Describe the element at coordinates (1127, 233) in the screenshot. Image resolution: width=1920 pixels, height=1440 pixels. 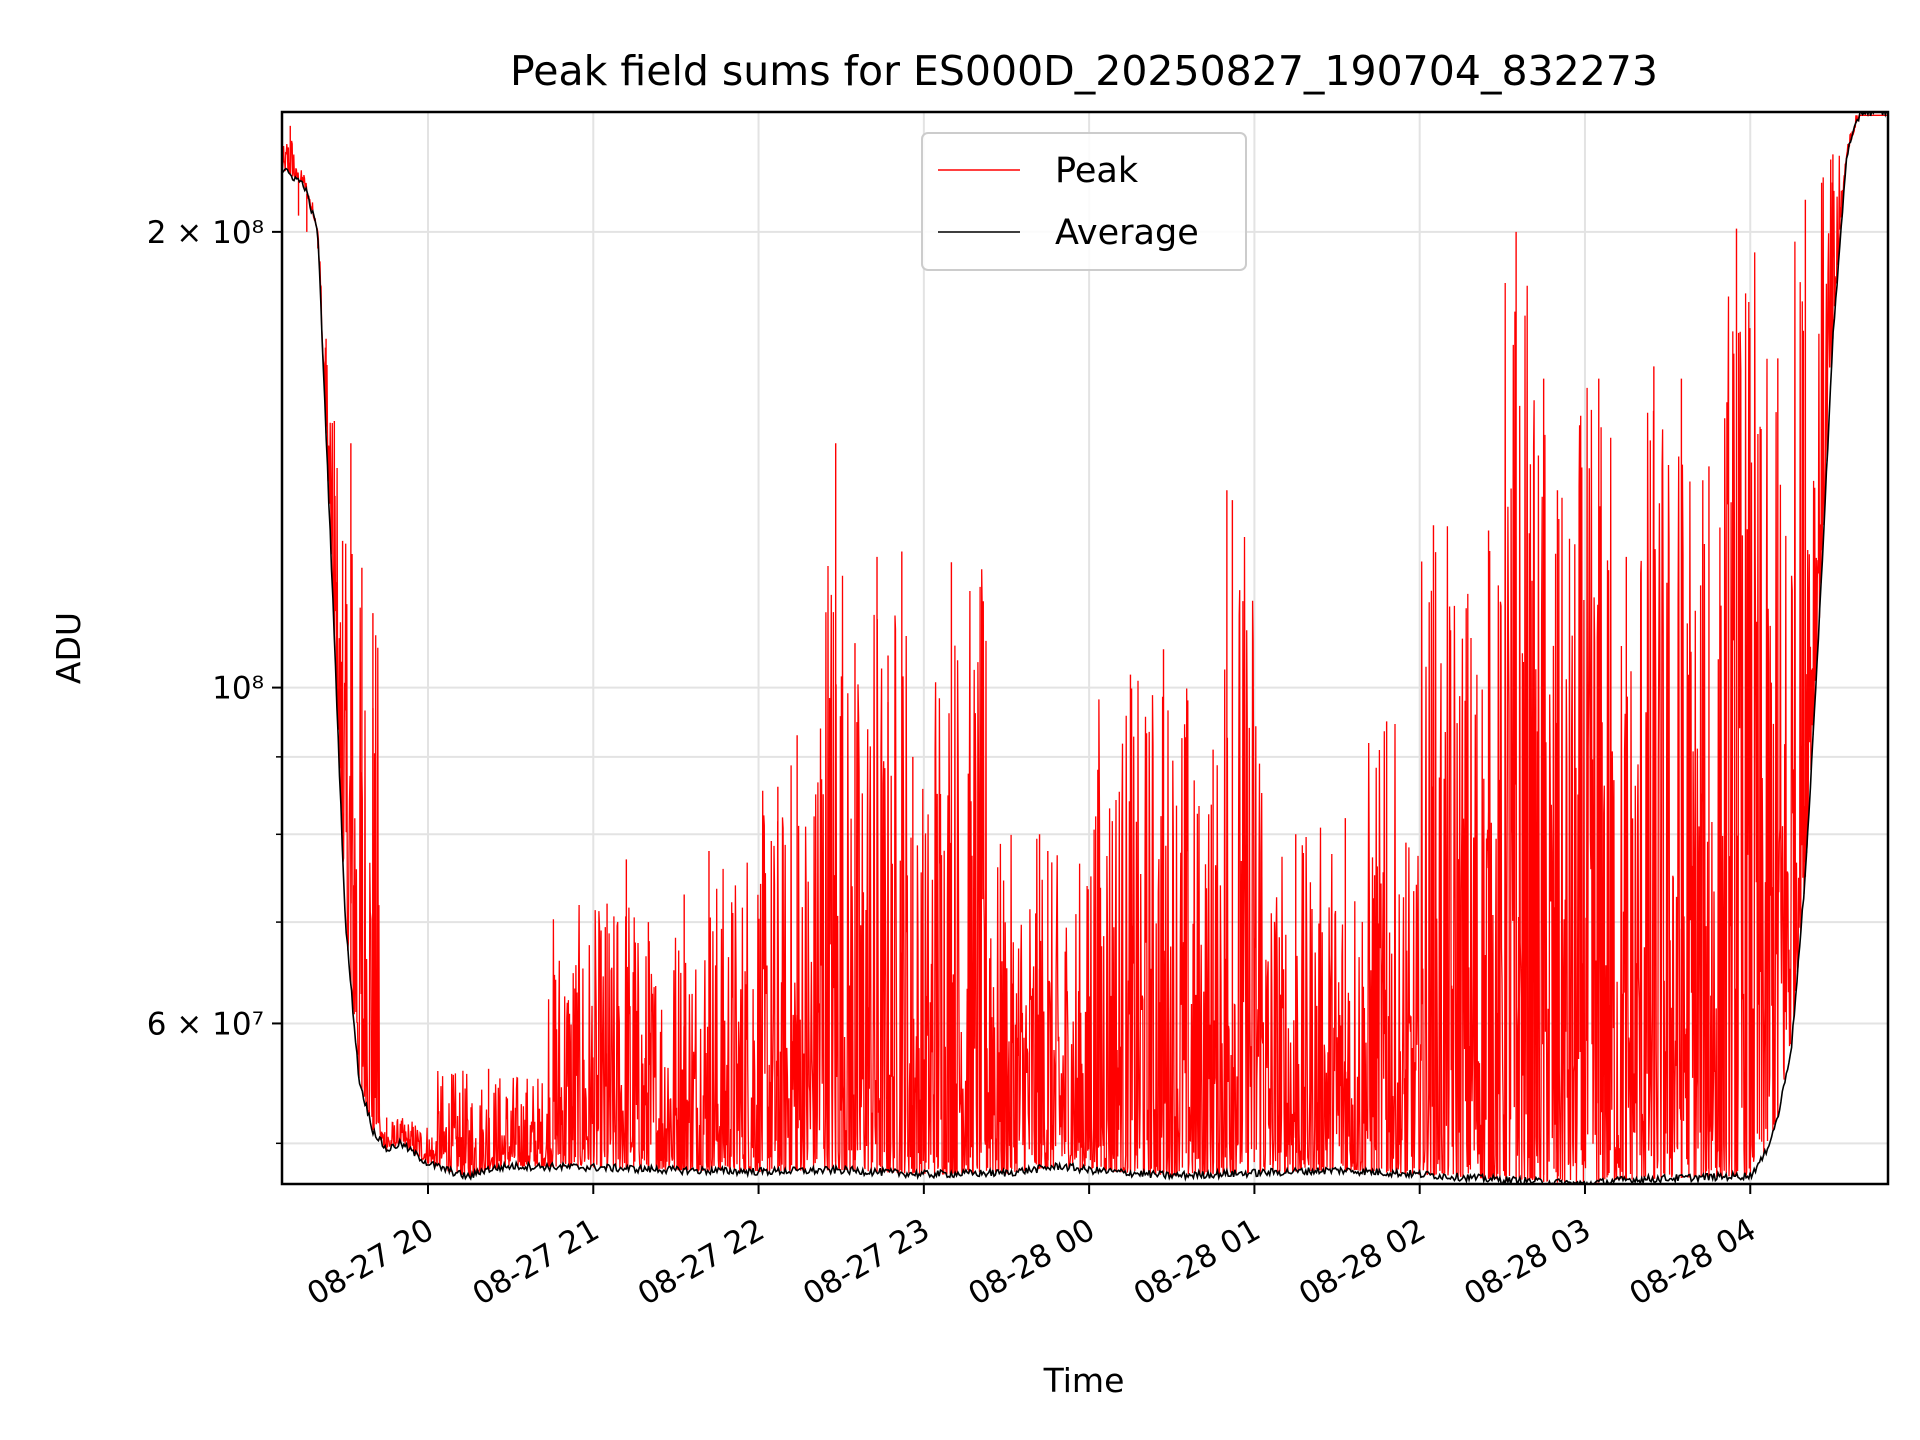
I see `legend-label-average: Average` at that location.